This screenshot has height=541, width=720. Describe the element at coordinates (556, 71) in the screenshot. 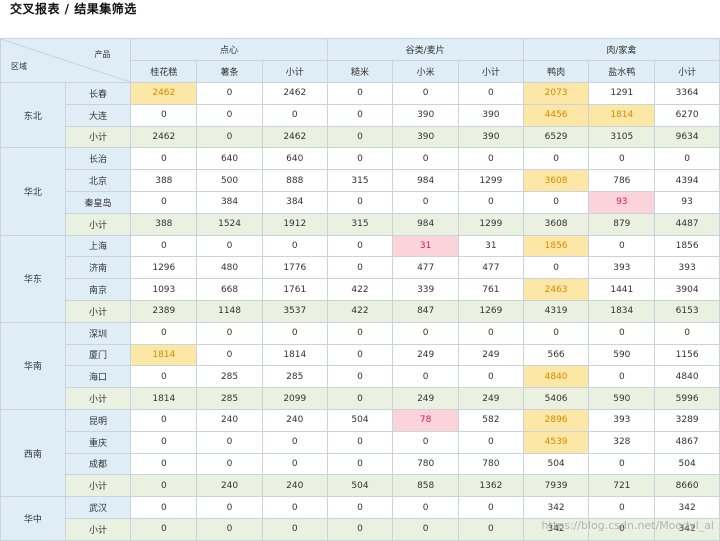

I see `col-header: 鸭肉` at that location.